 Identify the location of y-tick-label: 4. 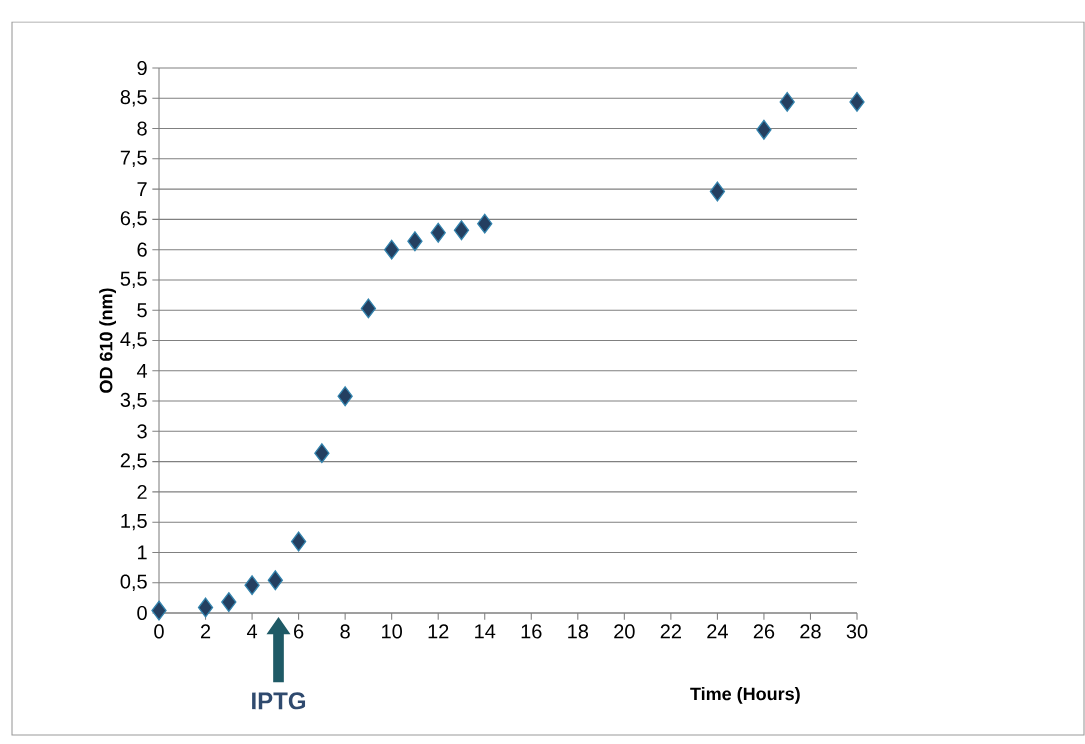
(142, 370).